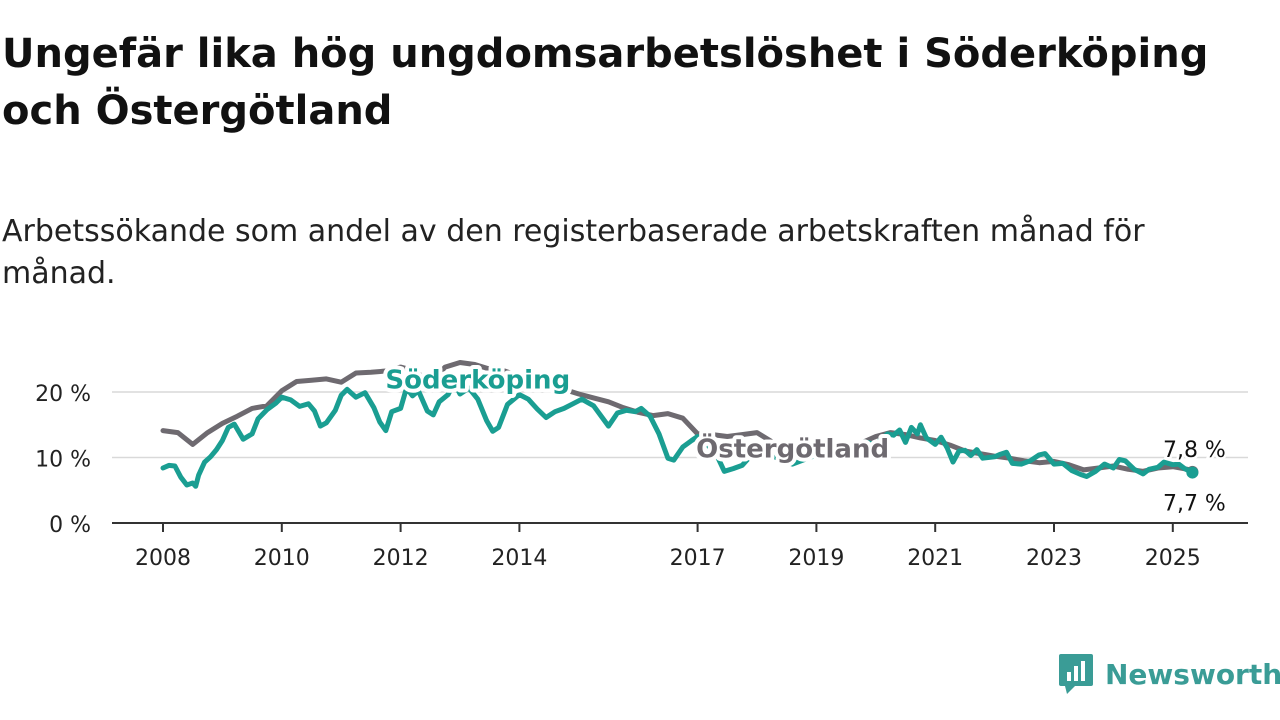  I want to click on x-tick-label: 2017, so click(698, 558).